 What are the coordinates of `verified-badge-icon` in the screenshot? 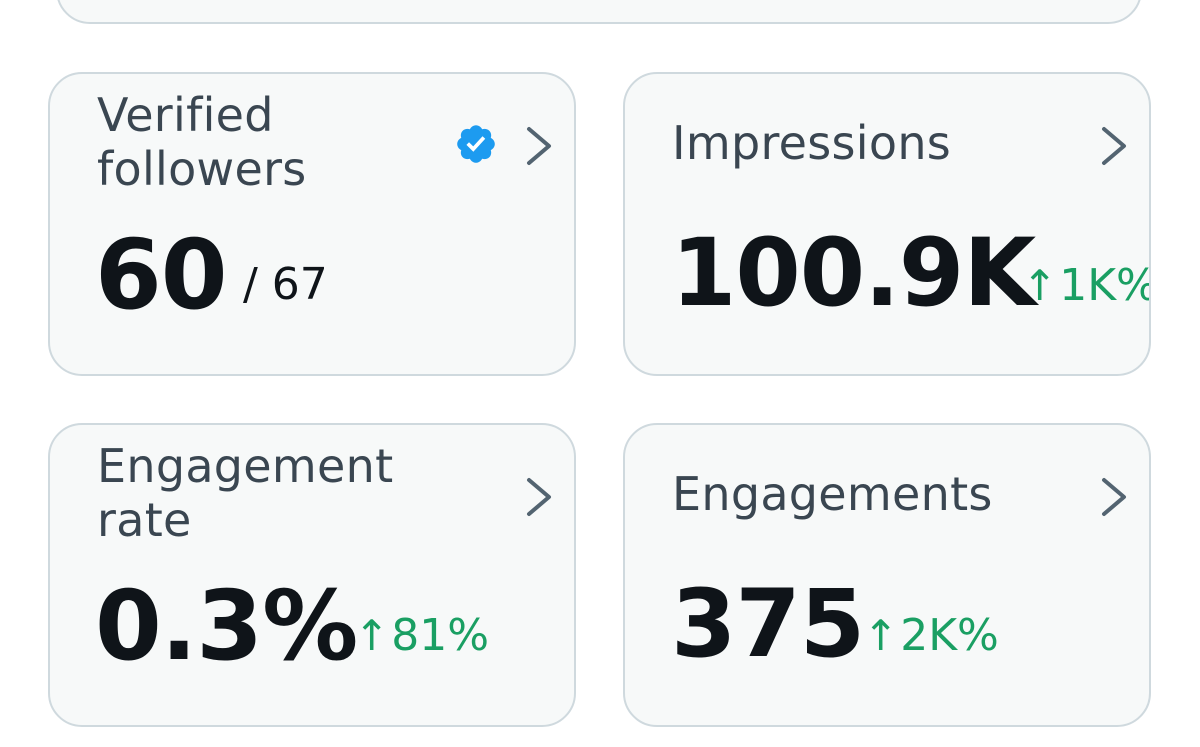 It's located at (476, 144).